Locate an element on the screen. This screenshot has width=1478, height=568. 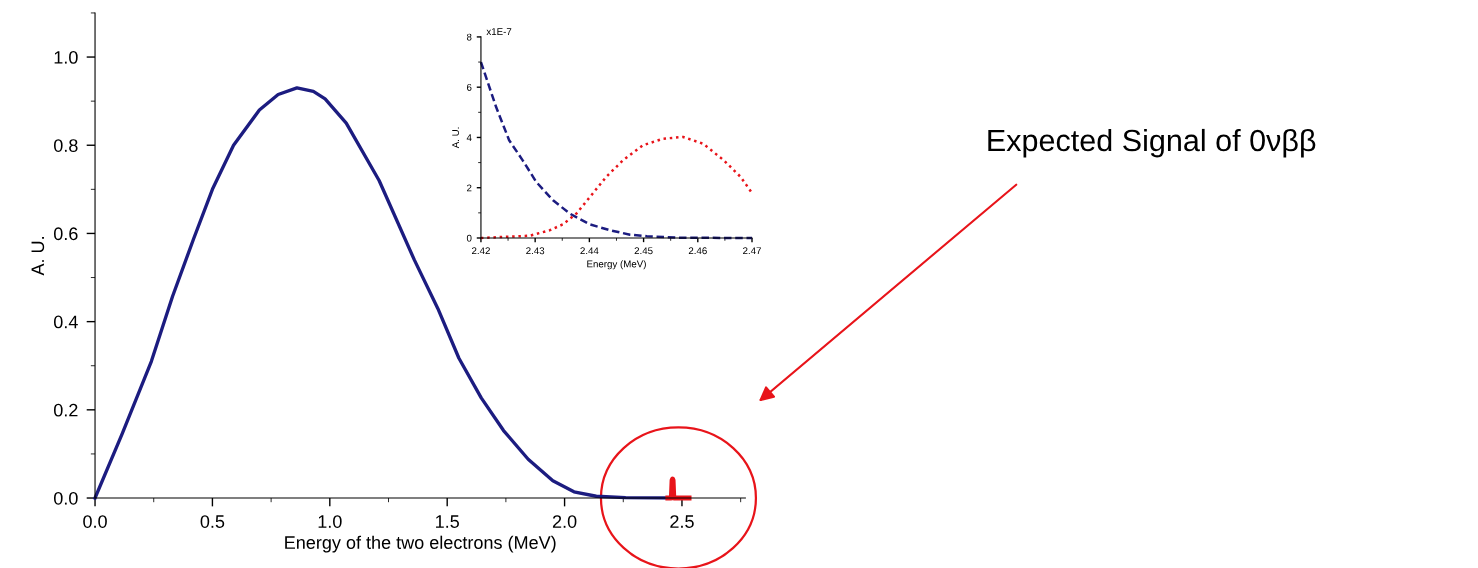
y-tick-label: 1.0 is located at coordinates (66, 57).